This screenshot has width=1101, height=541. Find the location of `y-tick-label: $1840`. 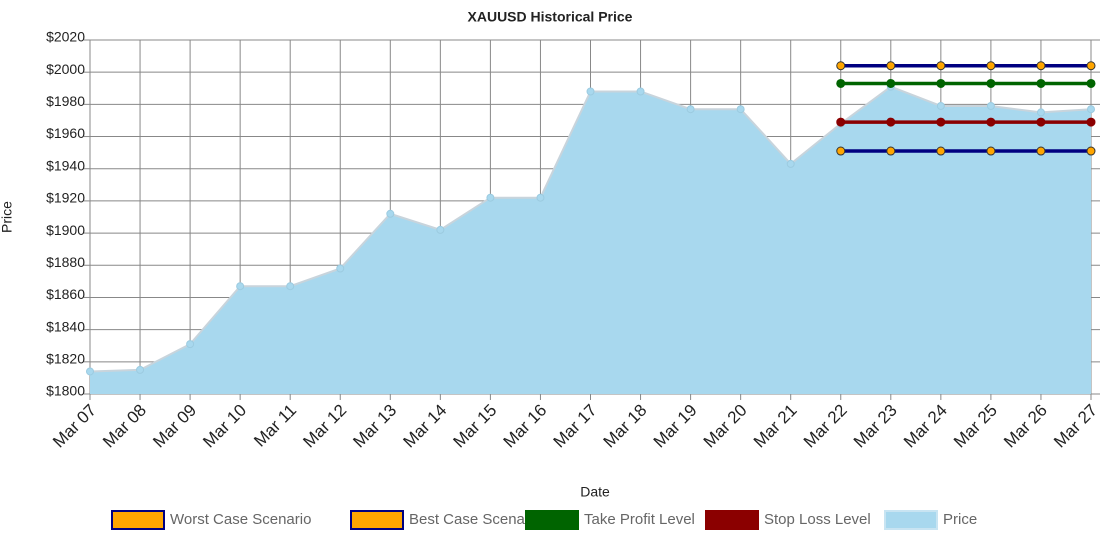

y-tick-label: $1840 is located at coordinates (65, 326).